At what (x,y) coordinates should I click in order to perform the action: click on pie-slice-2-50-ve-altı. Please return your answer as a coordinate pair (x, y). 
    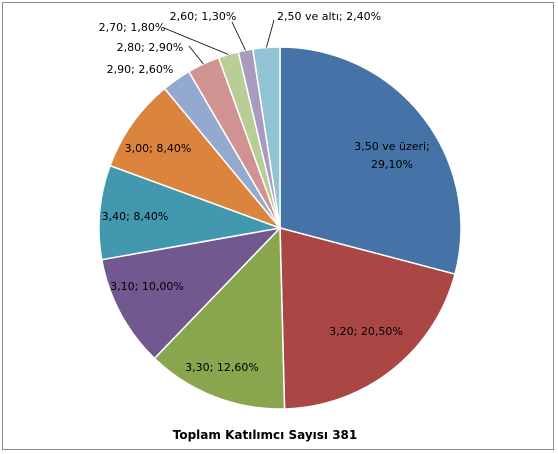
    Looking at the image, I should click on (266, 137).